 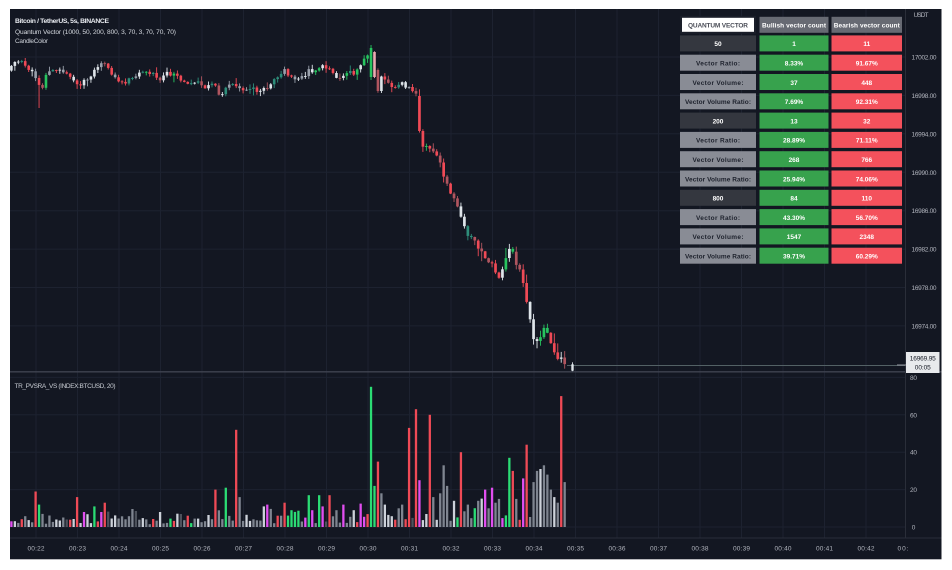 What do you see at coordinates (794, 141) in the screenshot?
I see `svg-text: 28.89%` at bounding box center [794, 141].